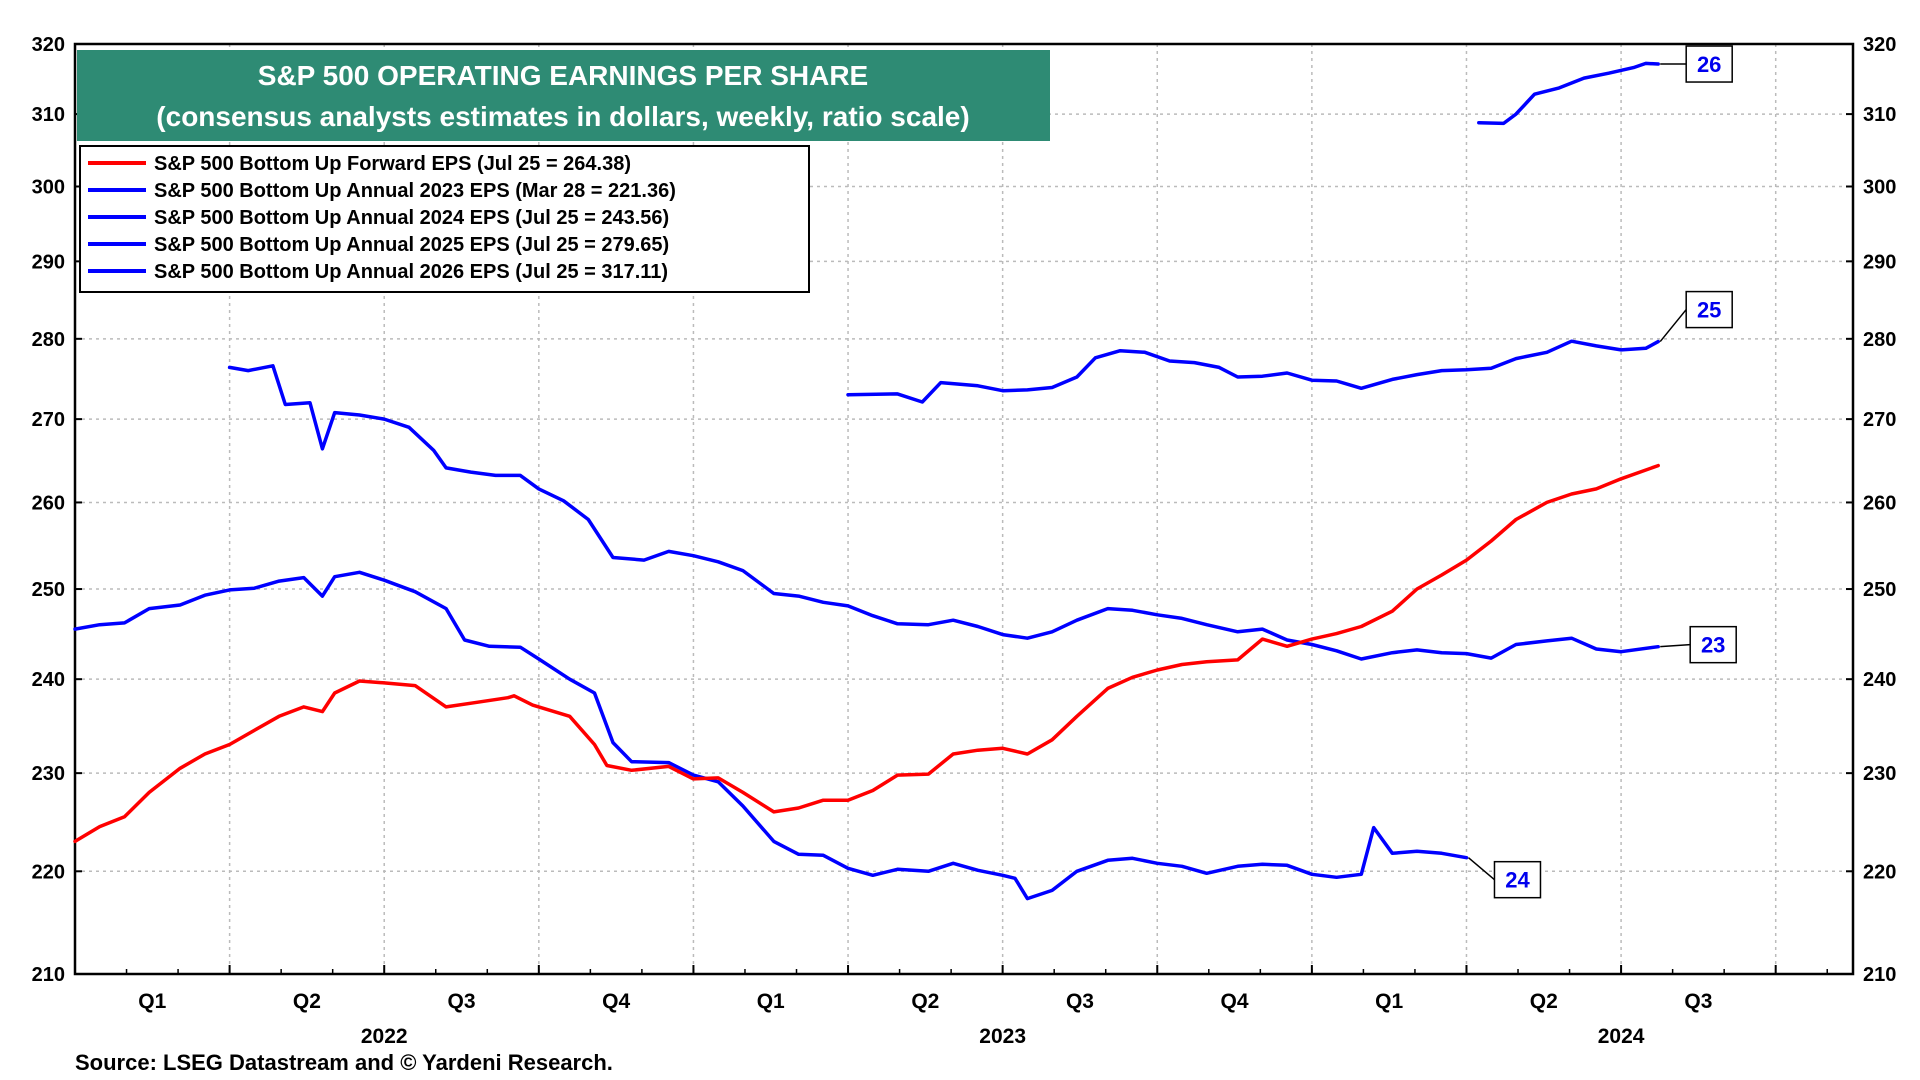 The height and width of the screenshot is (1080, 1920). I want to click on y-tick-left: 310, so click(48, 115).